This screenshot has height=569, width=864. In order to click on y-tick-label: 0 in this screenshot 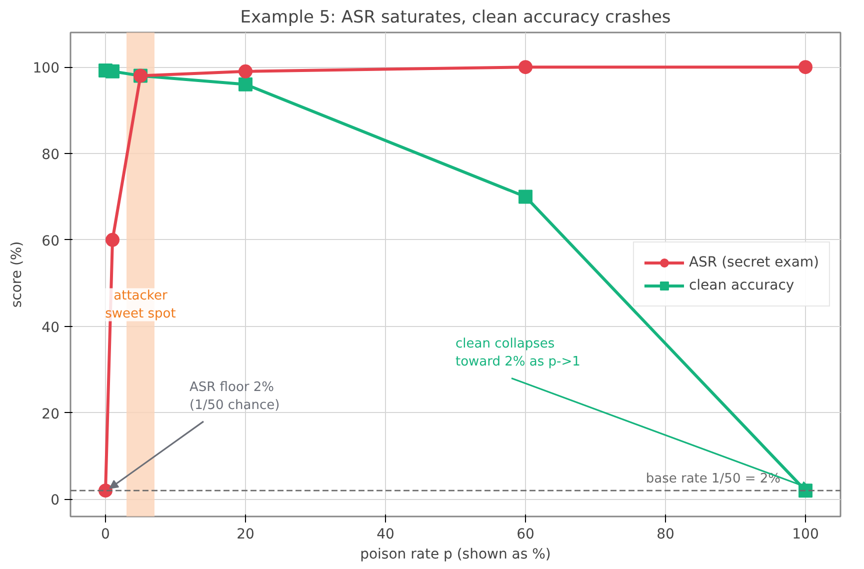, I will do `click(55, 500)`.